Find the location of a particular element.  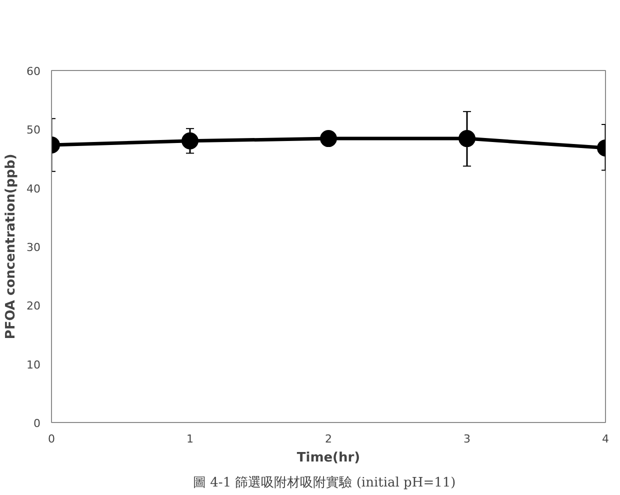

y-tick-label: 20 is located at coordinates (33, 306).